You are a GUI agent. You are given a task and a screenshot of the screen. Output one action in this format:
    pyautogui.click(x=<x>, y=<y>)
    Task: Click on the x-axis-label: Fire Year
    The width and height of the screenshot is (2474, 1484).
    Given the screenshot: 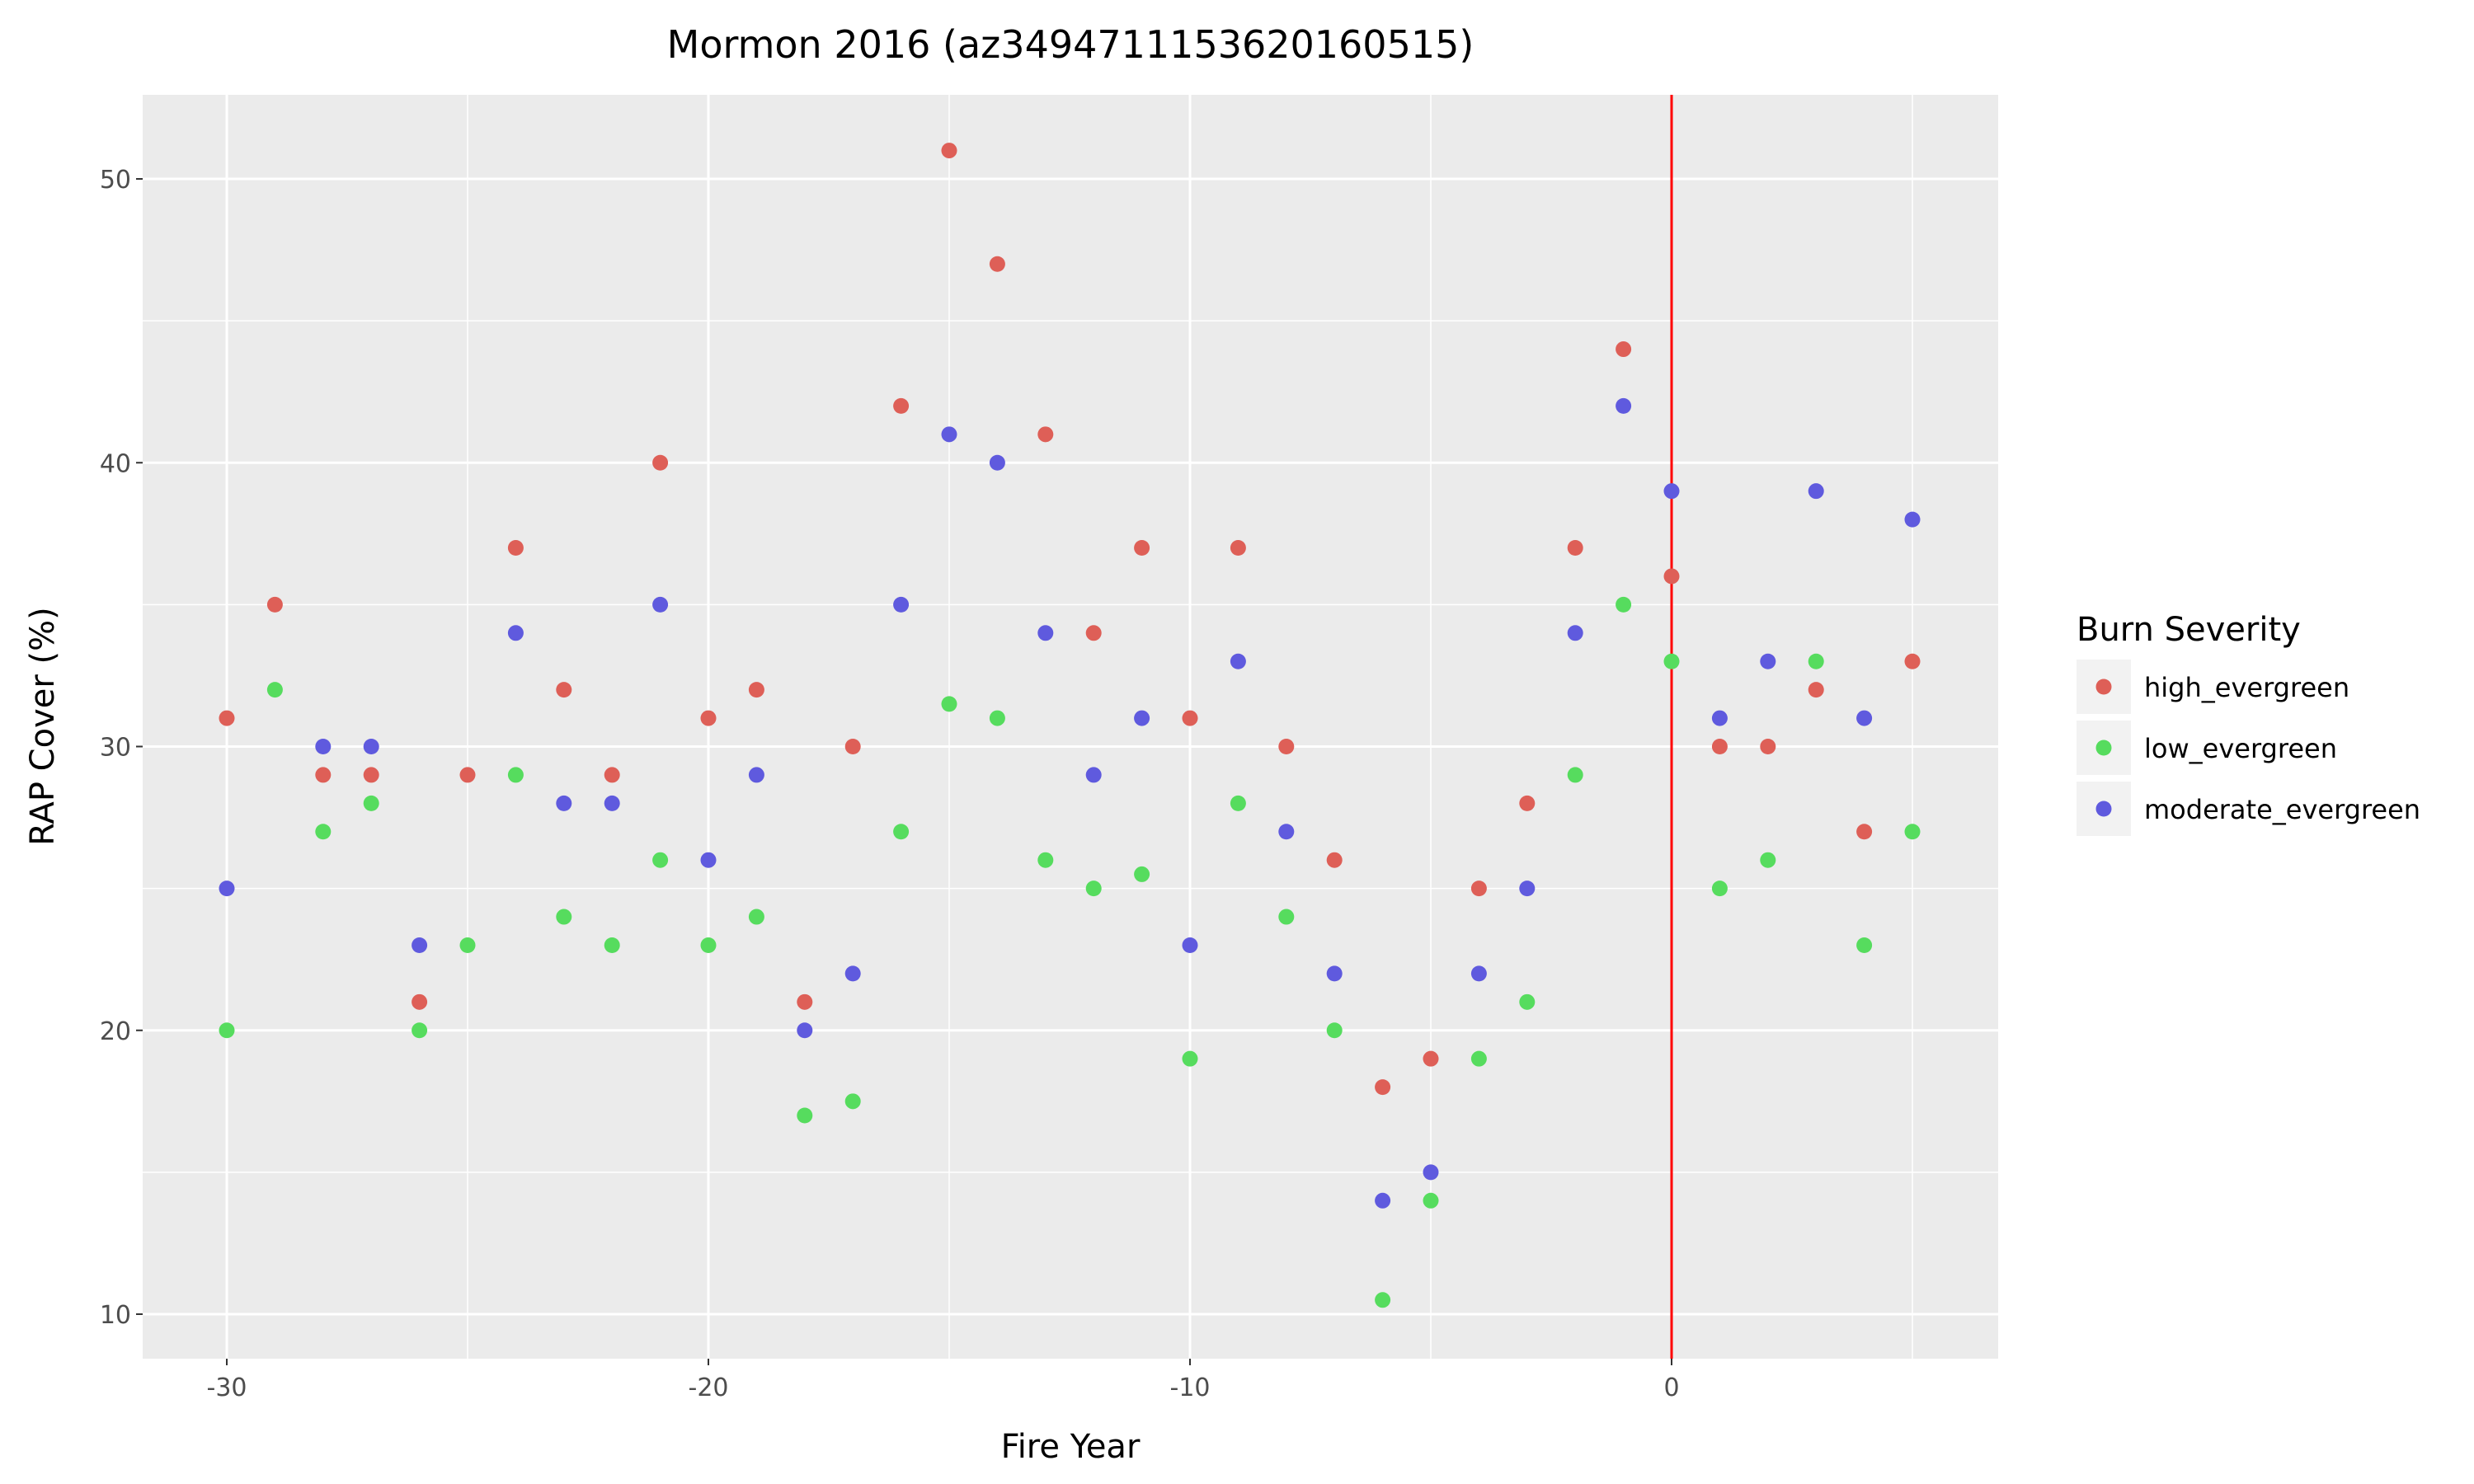 What is the action you would take?
    pyautogui.click(x=1071, y=1447)
    